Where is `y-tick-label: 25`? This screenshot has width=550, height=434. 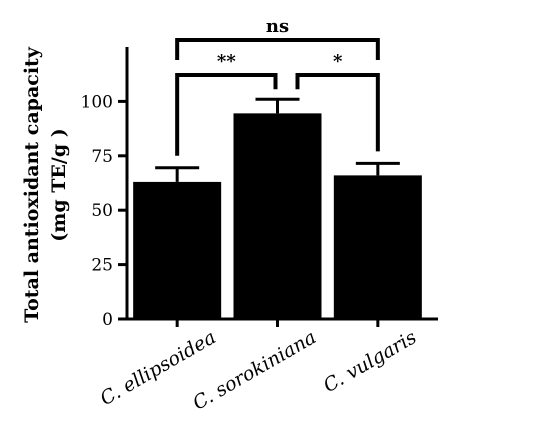 y-tick-label: 25 is located at coordinates (102, 266).